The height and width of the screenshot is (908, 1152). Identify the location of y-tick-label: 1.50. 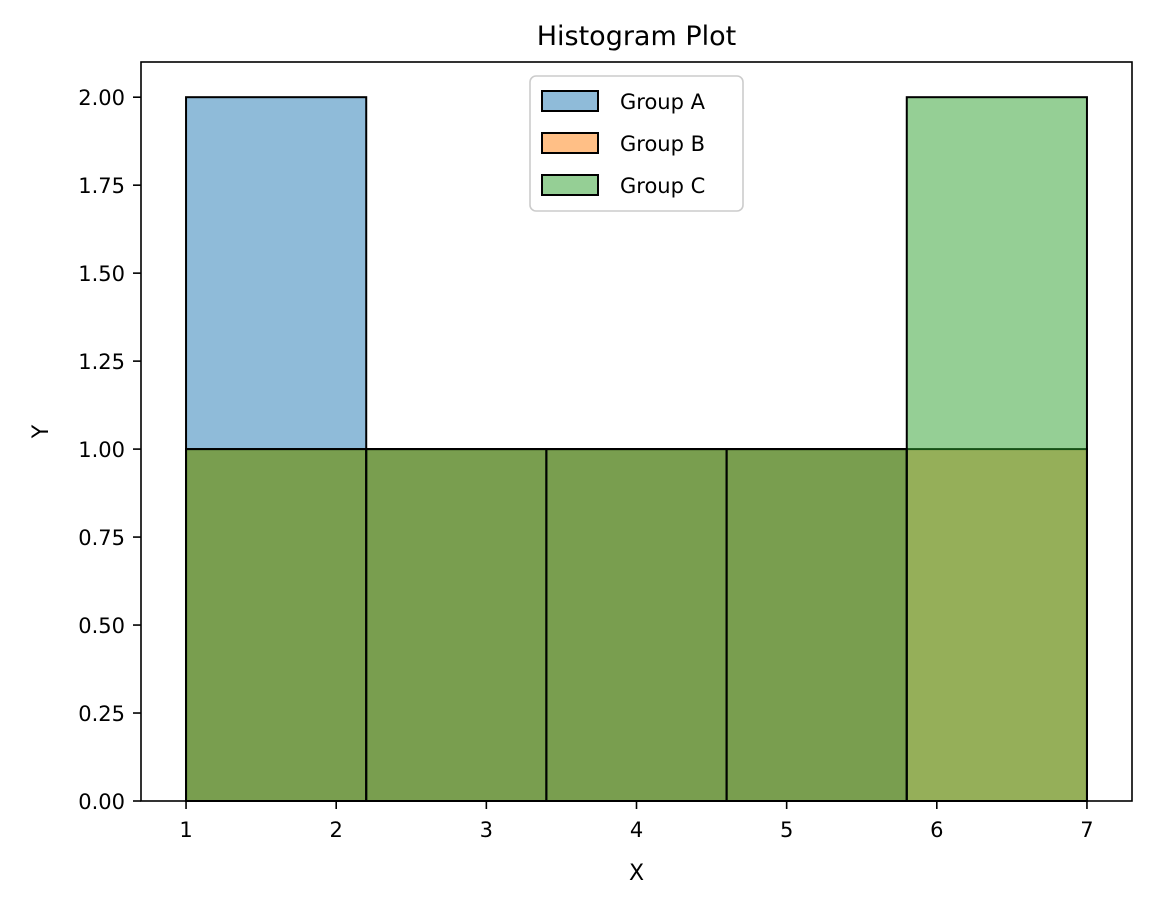
(101, 274).